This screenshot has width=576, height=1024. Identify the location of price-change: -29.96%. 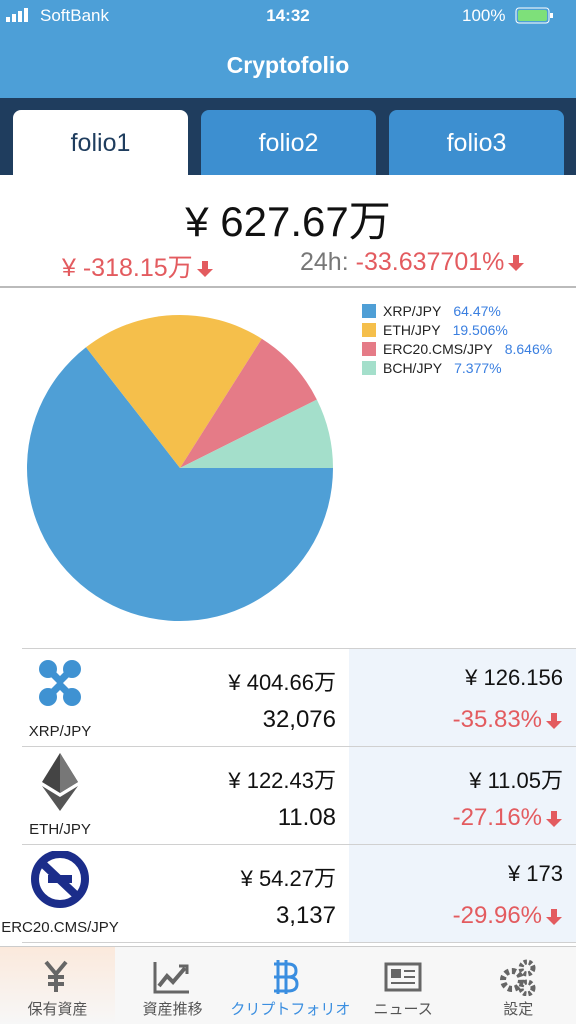
(508, 916).